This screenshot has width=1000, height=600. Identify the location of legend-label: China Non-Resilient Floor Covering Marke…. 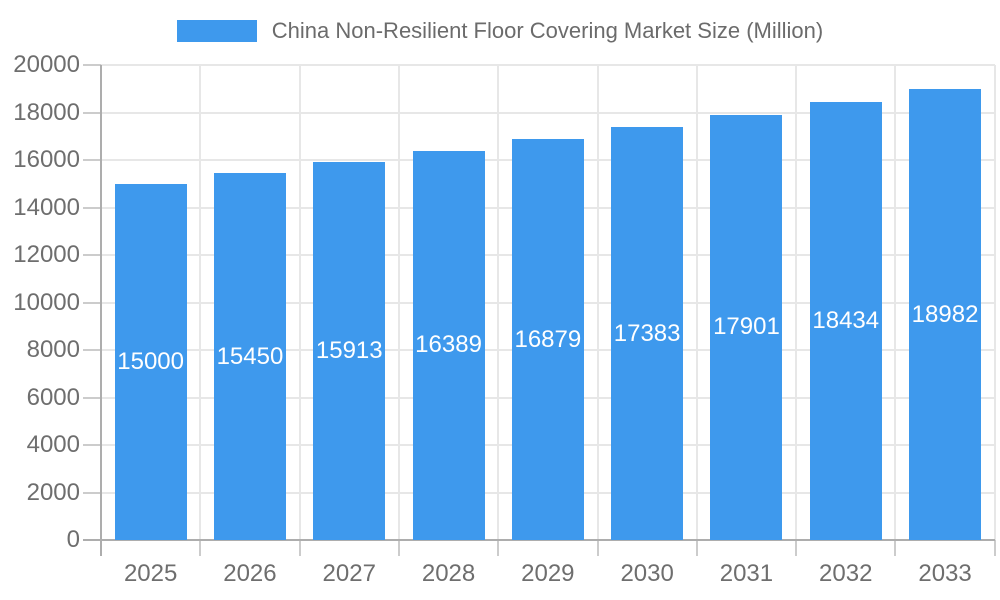
(547, 30).